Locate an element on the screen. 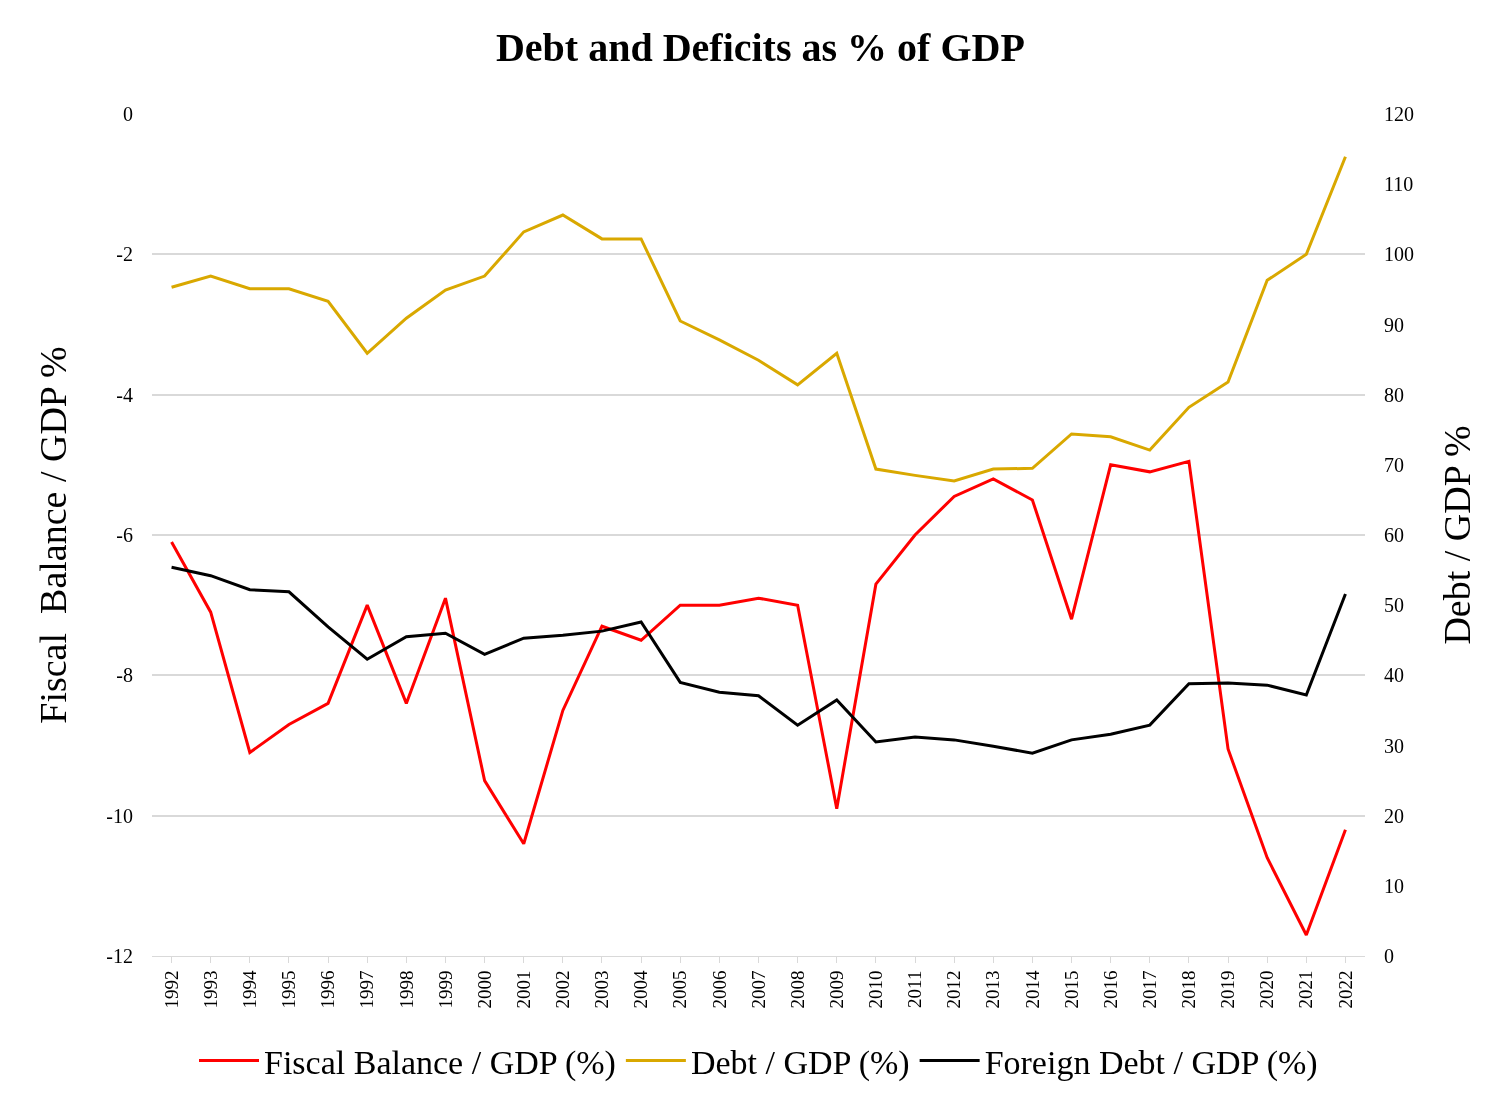 The width and height of the screenshot is (1491, 1104). y-tick-label: -12 is located at coordinates (119, 956).